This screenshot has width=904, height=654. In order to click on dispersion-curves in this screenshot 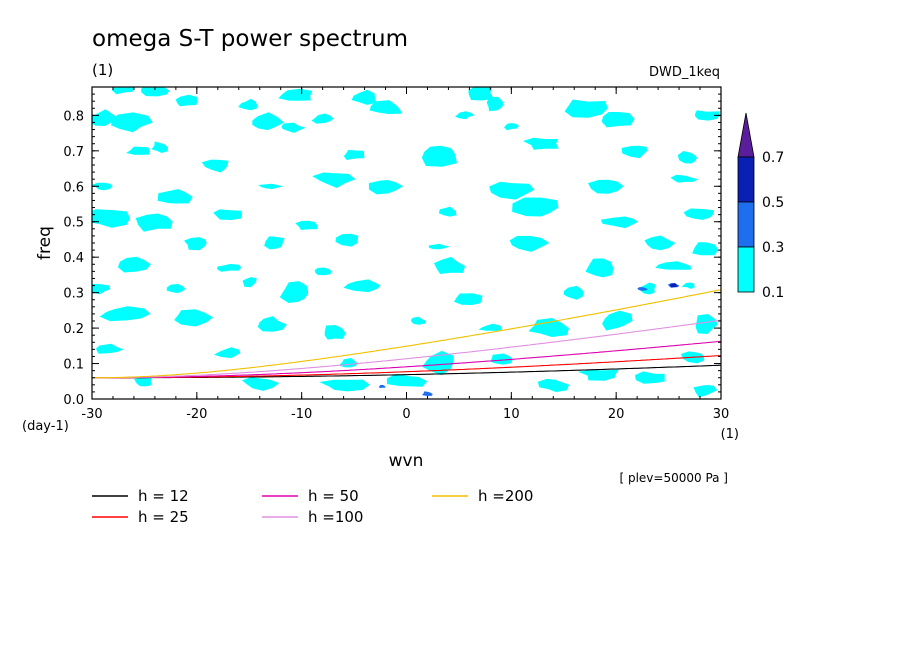, I will do `click(406, 334)`.